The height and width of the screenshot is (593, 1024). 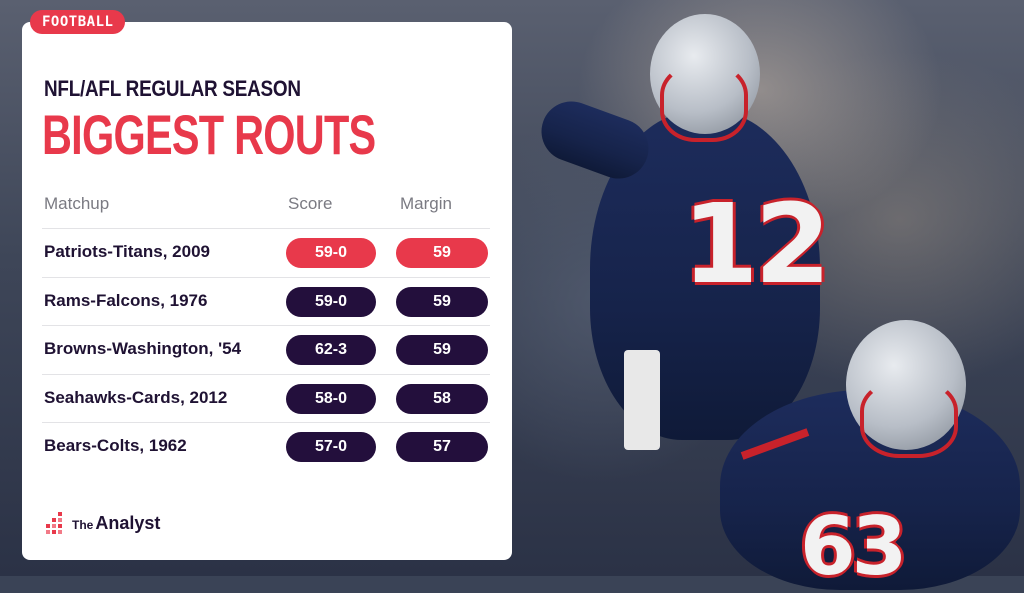 What do you see at coordinates (426, 203) in the screenshot?
I see `column-header-margin: Margin` at bounding box center [426, 203].